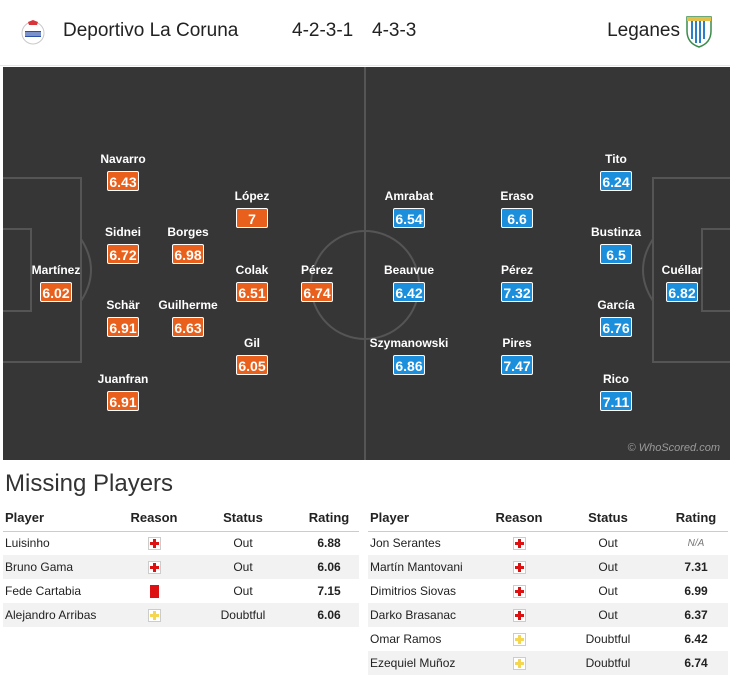 The image size is (730, 678). I want to click on missing-player-name: Darko Brasanac, so click(427, 615).